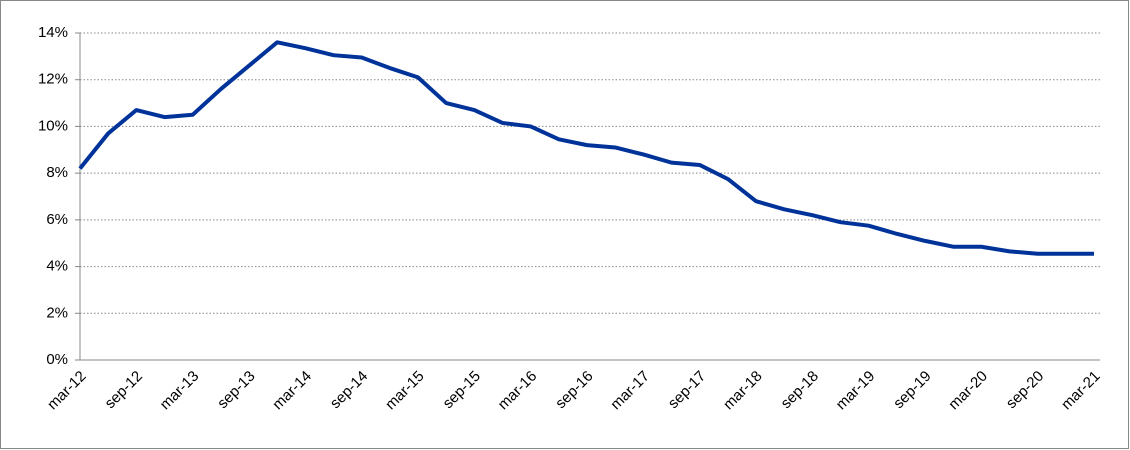 This screenshot has width=1130, height=450. What do you see at coordinates (57, 219) in the screenshot?
I see `y-tick-label: 6%` at bounding box center [57, 219].